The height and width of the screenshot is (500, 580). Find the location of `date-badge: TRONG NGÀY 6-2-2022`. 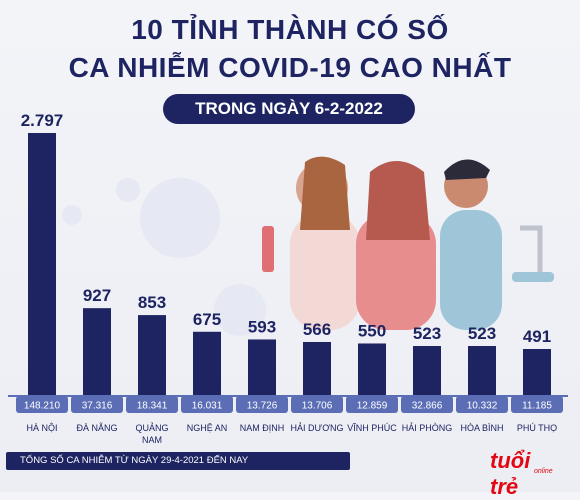

date-badge: TRONG NGÀY 6-2-2022 is located at coordinates (289, 109).